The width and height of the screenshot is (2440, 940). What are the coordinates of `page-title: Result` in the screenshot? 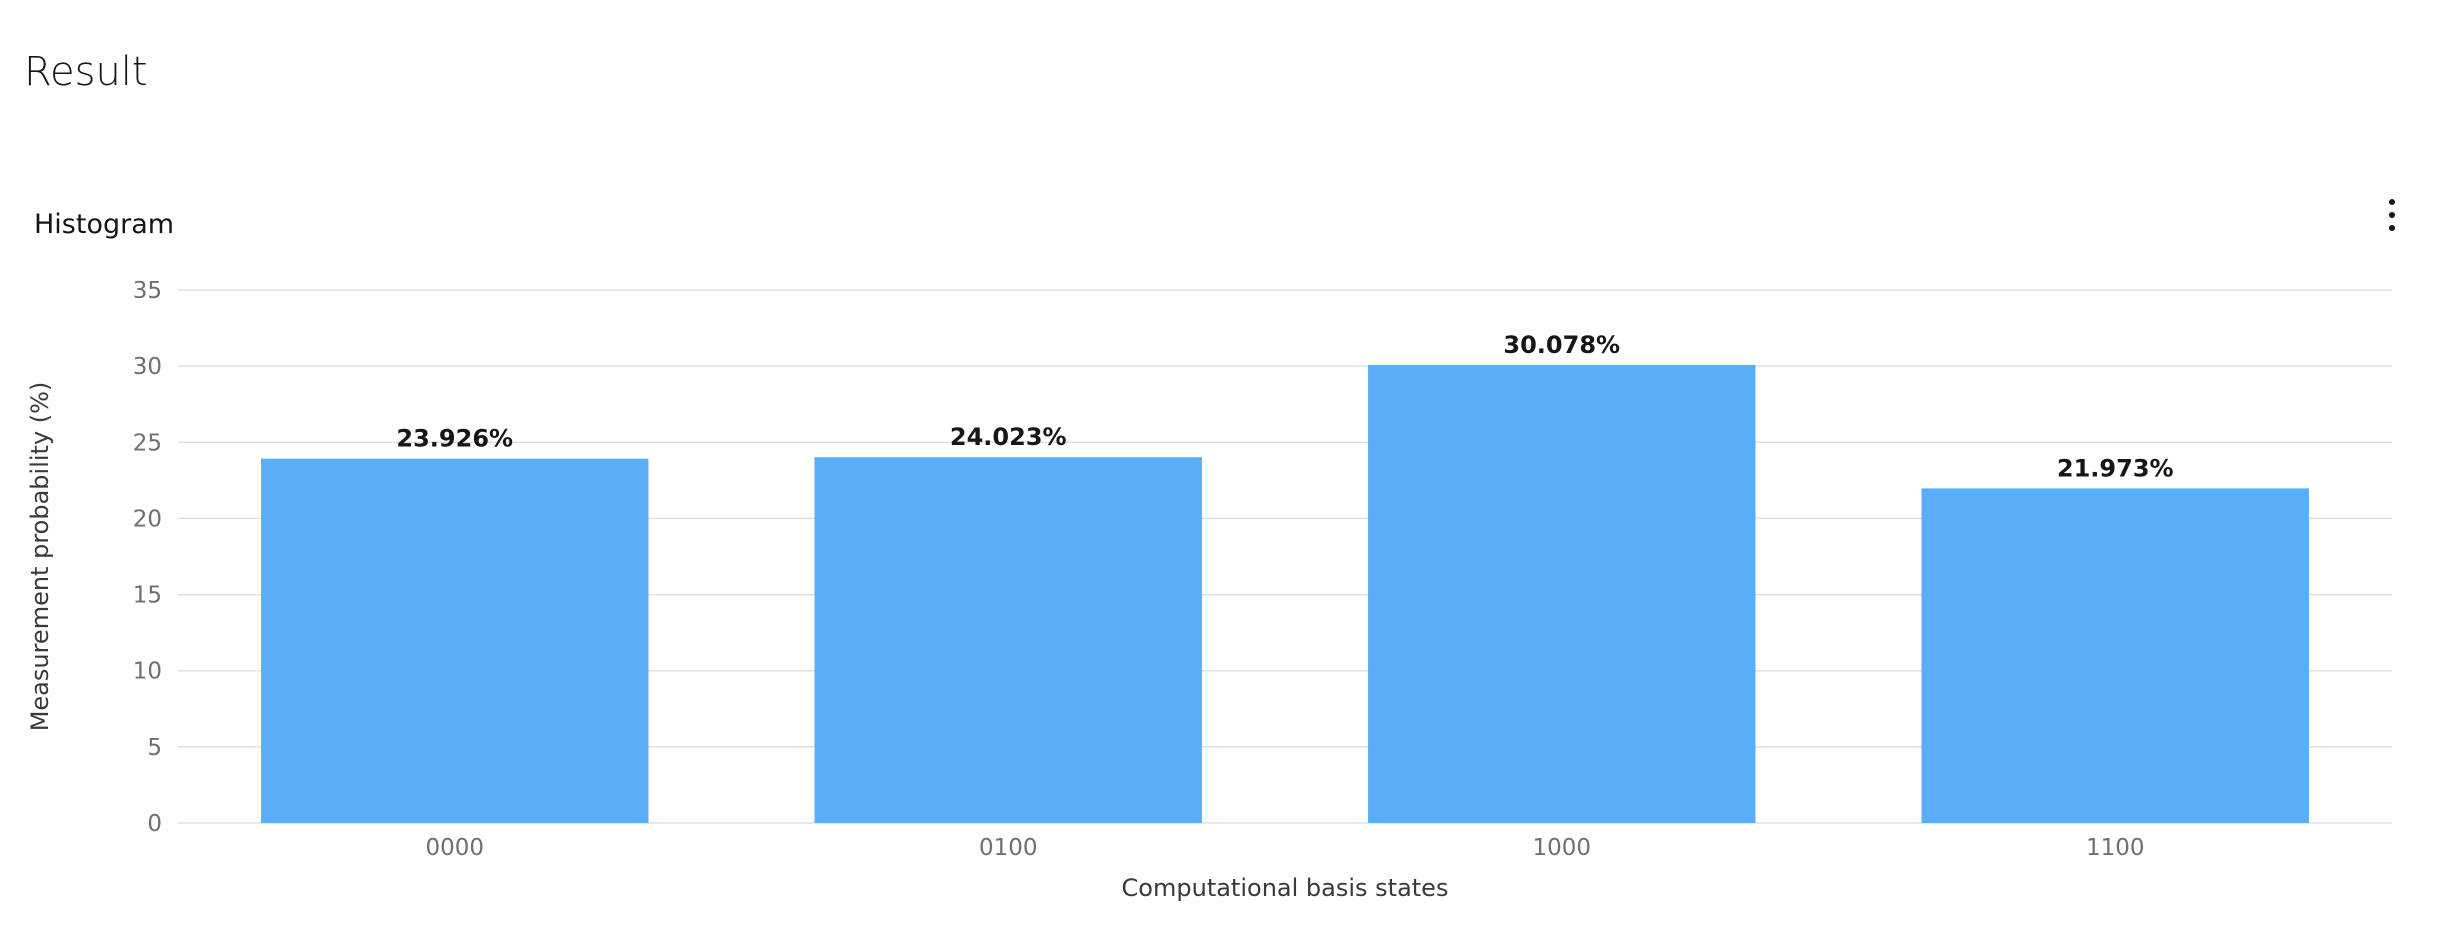 It's located at (86, 72).